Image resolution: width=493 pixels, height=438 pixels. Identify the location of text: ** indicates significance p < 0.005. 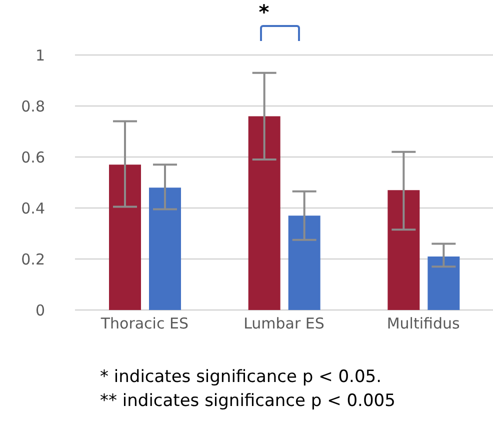
(248, 401).